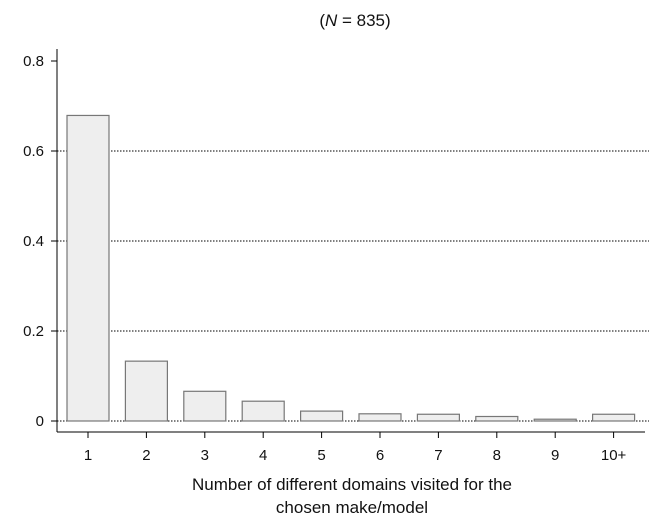  I want to click on y-tick-label: 0.4, so click(33, 241).